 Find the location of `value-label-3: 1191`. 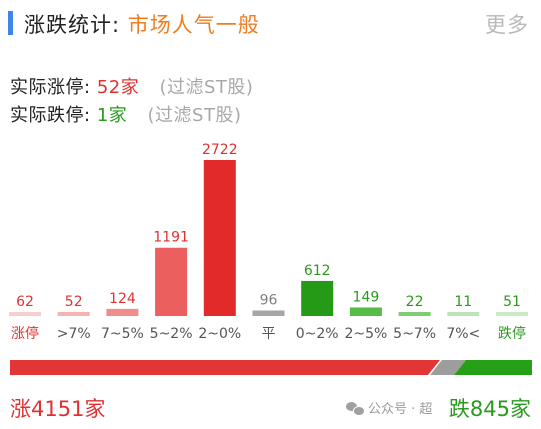

value-label-3: 1191 is located at coordinates (171, 238).